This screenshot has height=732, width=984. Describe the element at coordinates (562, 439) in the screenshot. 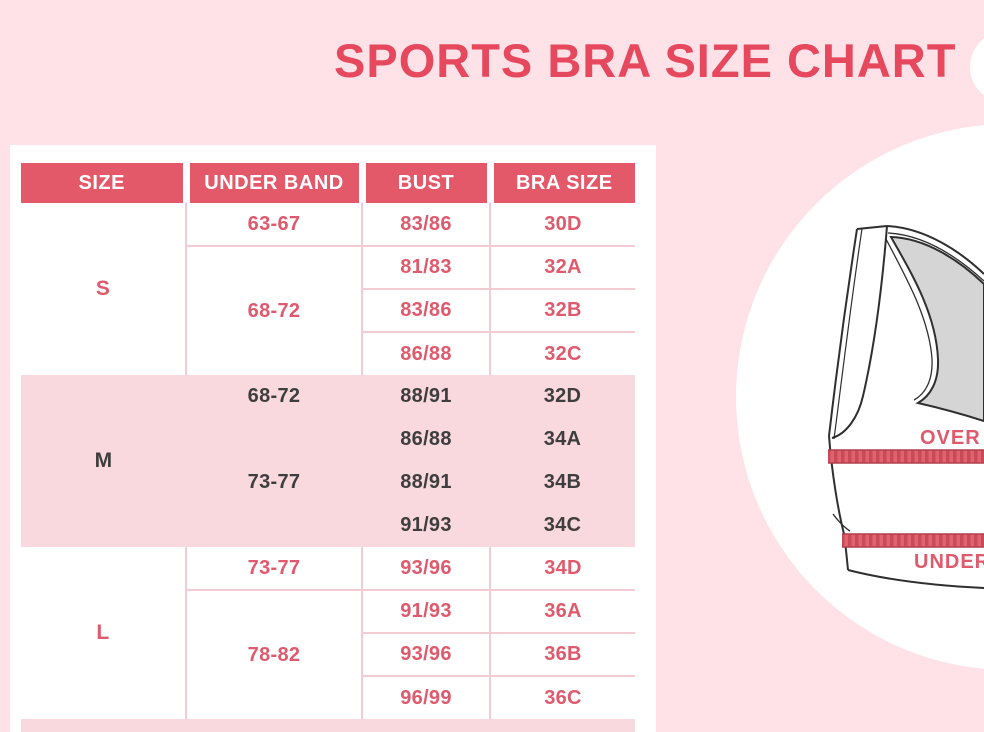

I see `bra-size-cell: 34A` at that location.